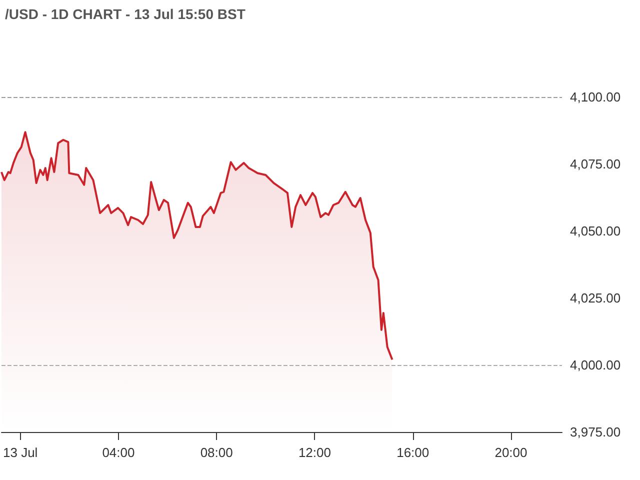 The height and width of the screenshot is (480, 640). I want to click on x-tick-label: 08:00, so click(216, 452).